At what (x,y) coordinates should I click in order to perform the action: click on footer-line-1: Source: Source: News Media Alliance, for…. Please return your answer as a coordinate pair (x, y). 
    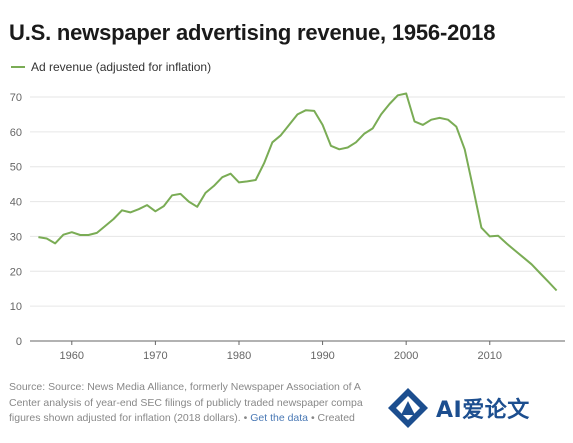
    Looking at the image, I should click on (185, 387).